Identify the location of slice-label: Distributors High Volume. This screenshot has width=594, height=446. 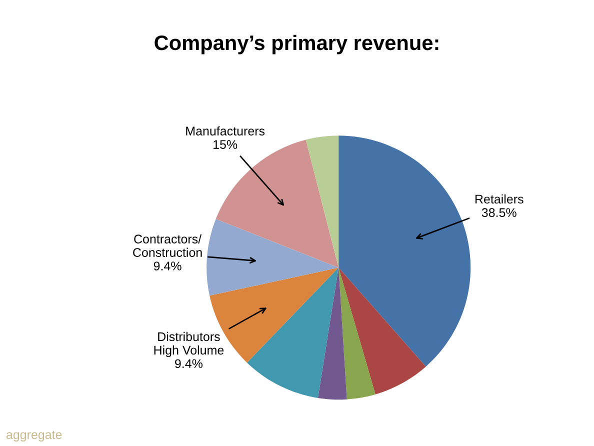
(189, 345).